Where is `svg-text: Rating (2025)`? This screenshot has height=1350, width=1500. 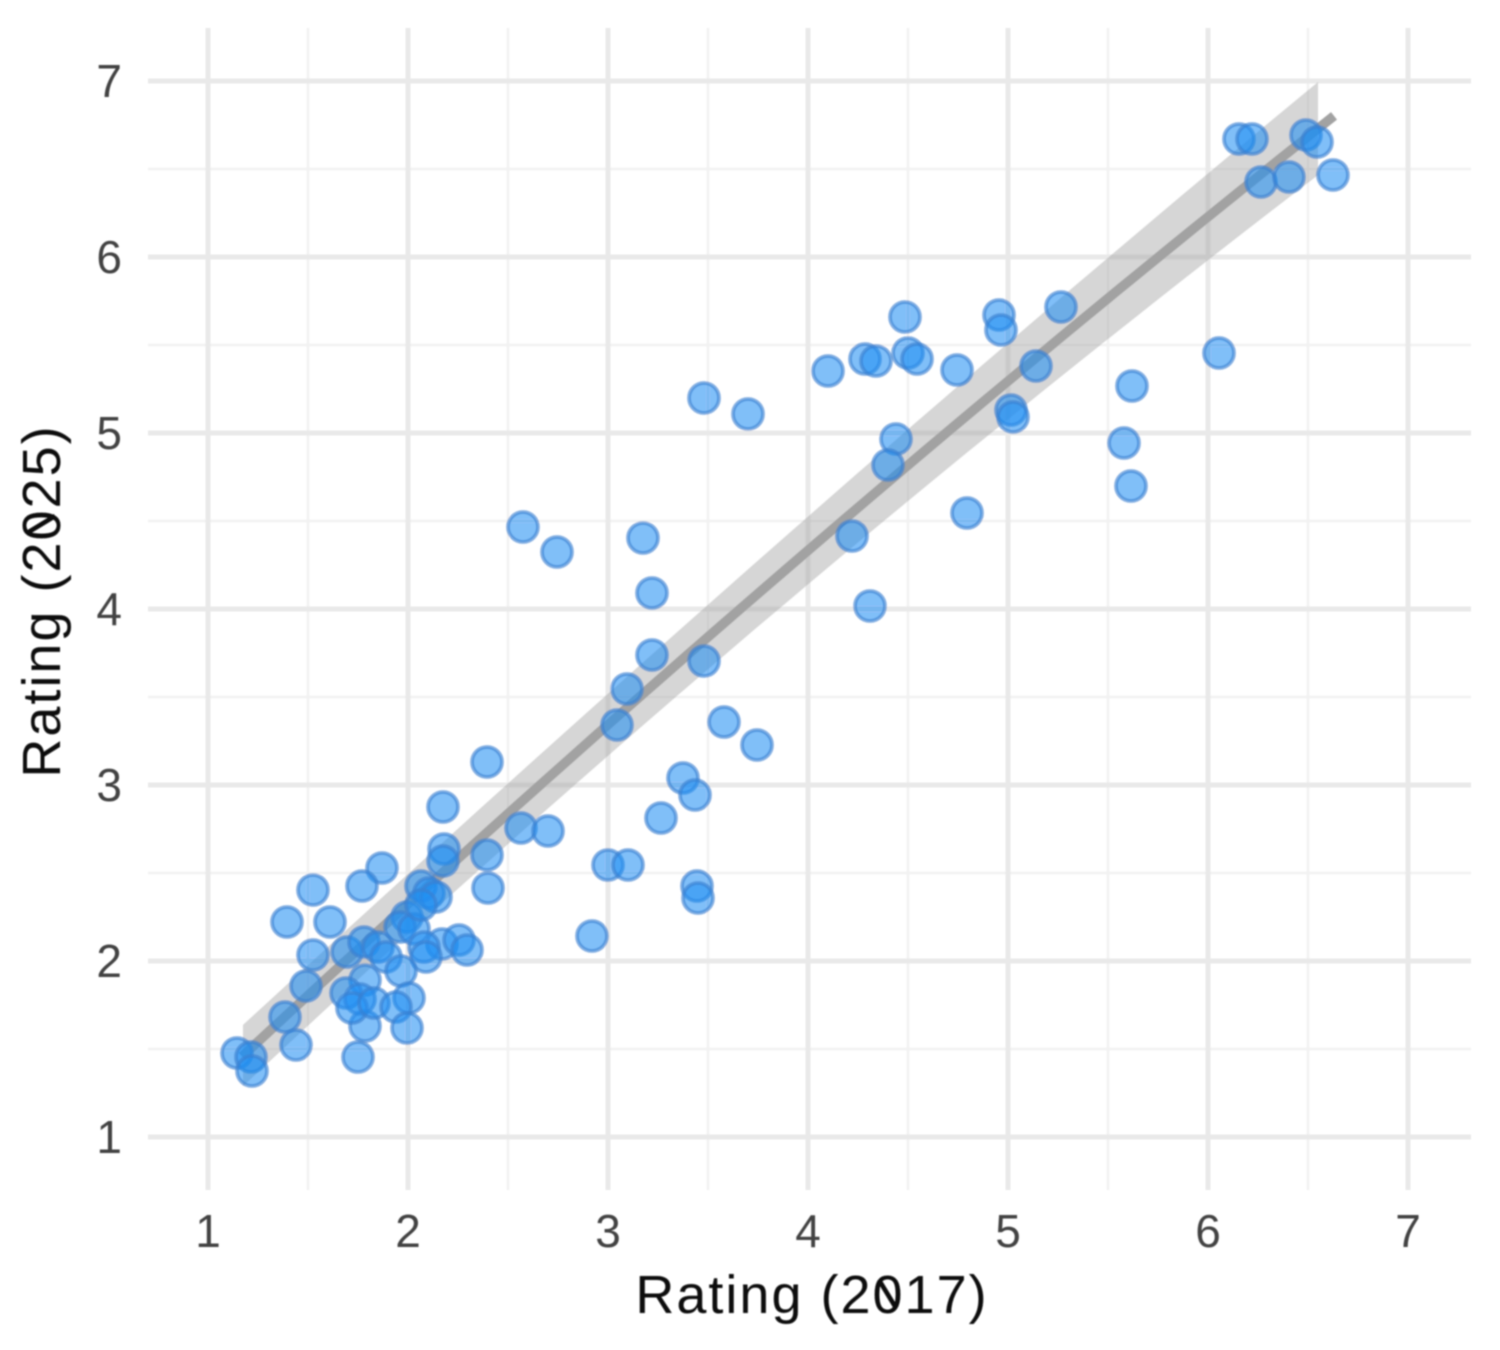
svg-text: Rating (2025) is located at coordinates (42, 600).